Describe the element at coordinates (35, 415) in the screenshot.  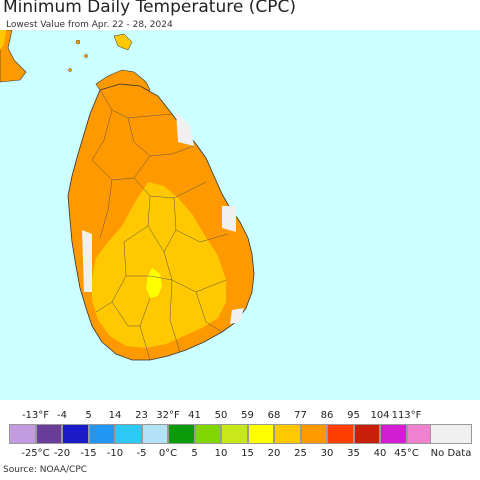
I see `legend-fahrenheit-tick: -13°F` at that location.